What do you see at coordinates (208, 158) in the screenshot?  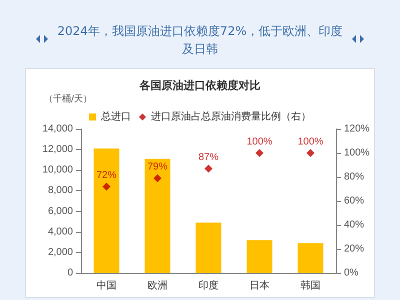 I see `data-label: 87%` at bounding box center [208, 158].